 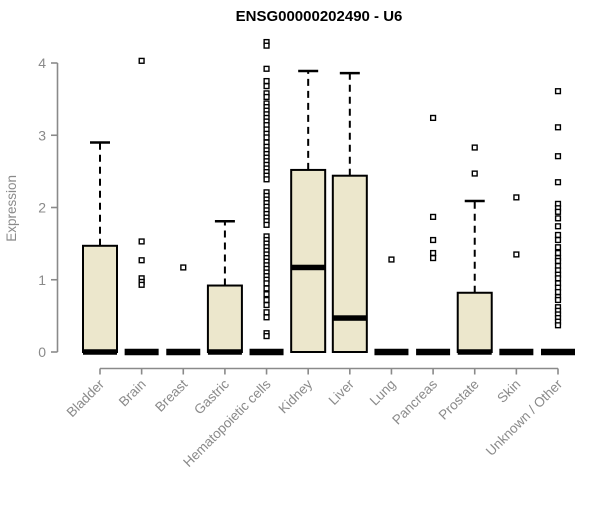 I want to click on box-group-bladder, so click(x=100, y=248).